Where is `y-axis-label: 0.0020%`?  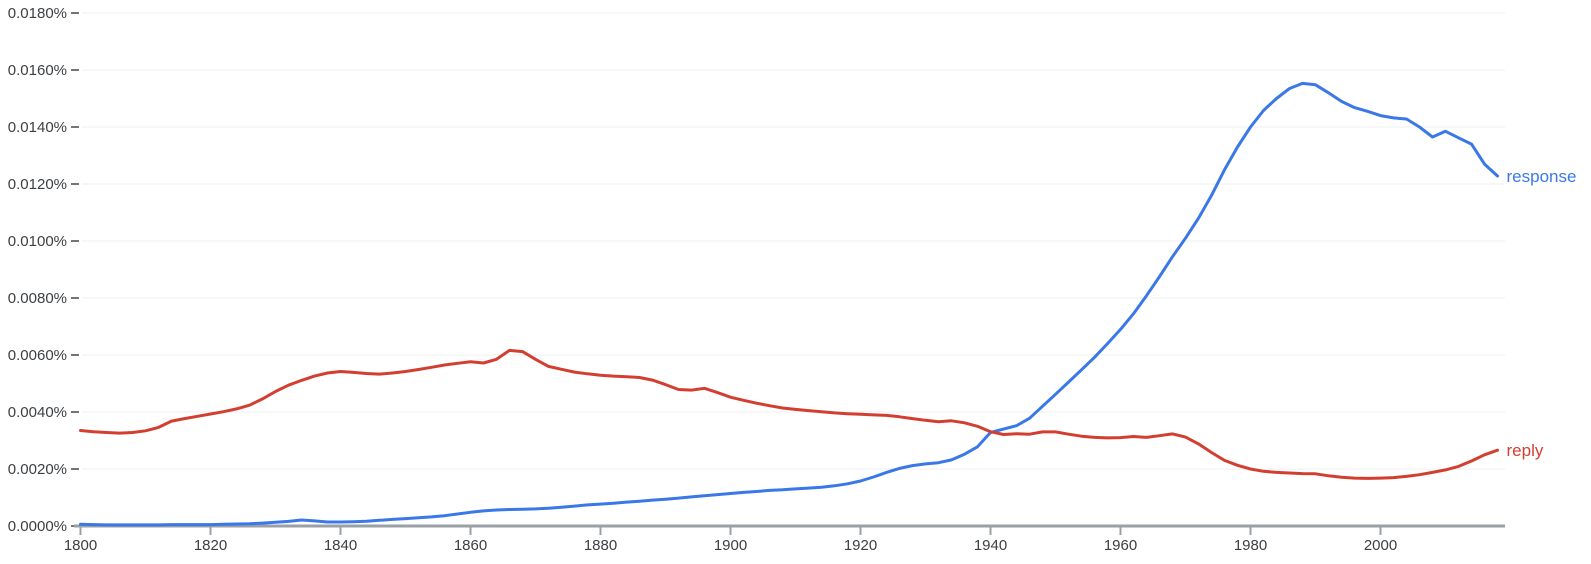
y-axis-label: 0.0020% is located at coordinates (37, 469).